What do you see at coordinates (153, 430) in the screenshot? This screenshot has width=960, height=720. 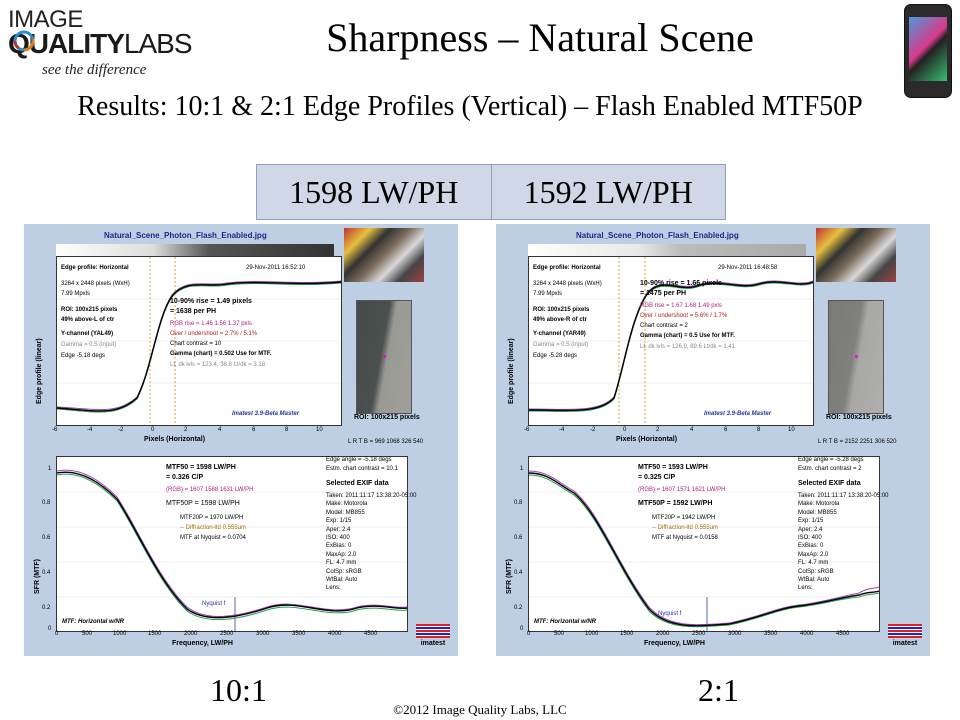 I see `edge-xtick: 0` at bounding box center [153, 430].